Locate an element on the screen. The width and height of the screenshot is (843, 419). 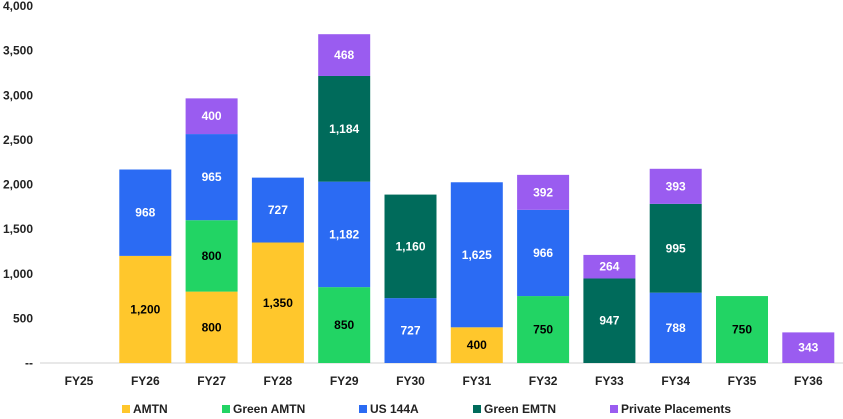
y-axis: -- 500 1,000 1,500 2,000 2,500 3,000 3,500 4,000 is located at coordinates (18, 185).